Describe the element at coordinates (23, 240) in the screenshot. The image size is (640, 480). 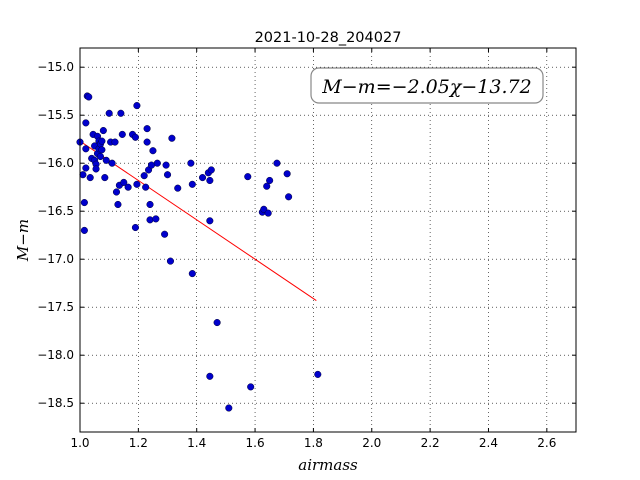
I see `y-axis-label: M−m` at that location.